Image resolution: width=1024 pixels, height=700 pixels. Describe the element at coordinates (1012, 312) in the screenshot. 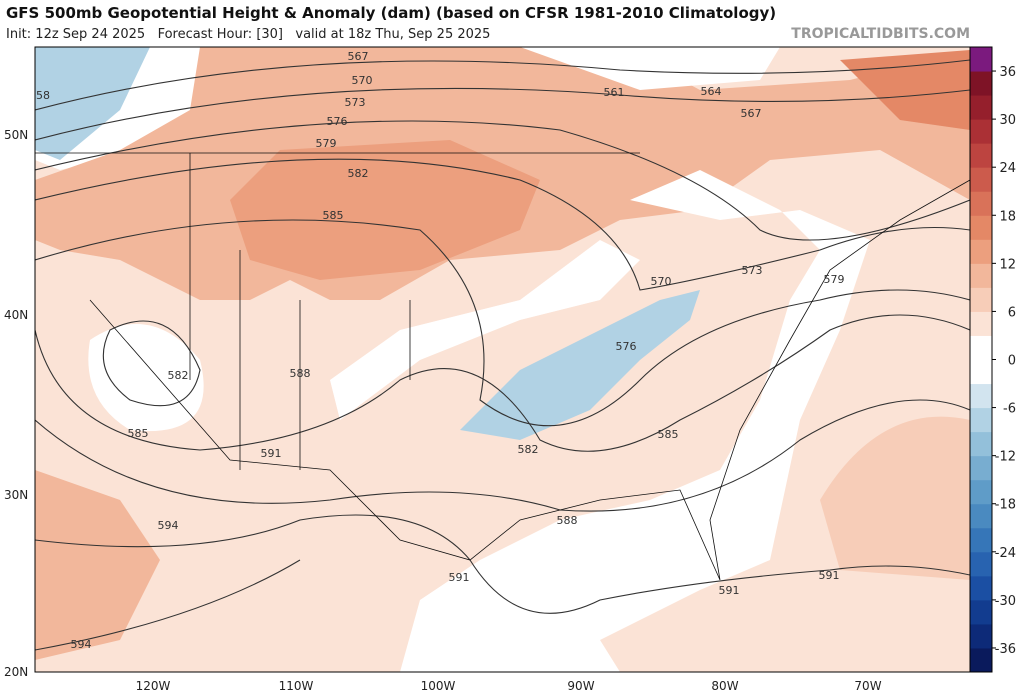

I see `colorbar-tick-label: 6` at that location.